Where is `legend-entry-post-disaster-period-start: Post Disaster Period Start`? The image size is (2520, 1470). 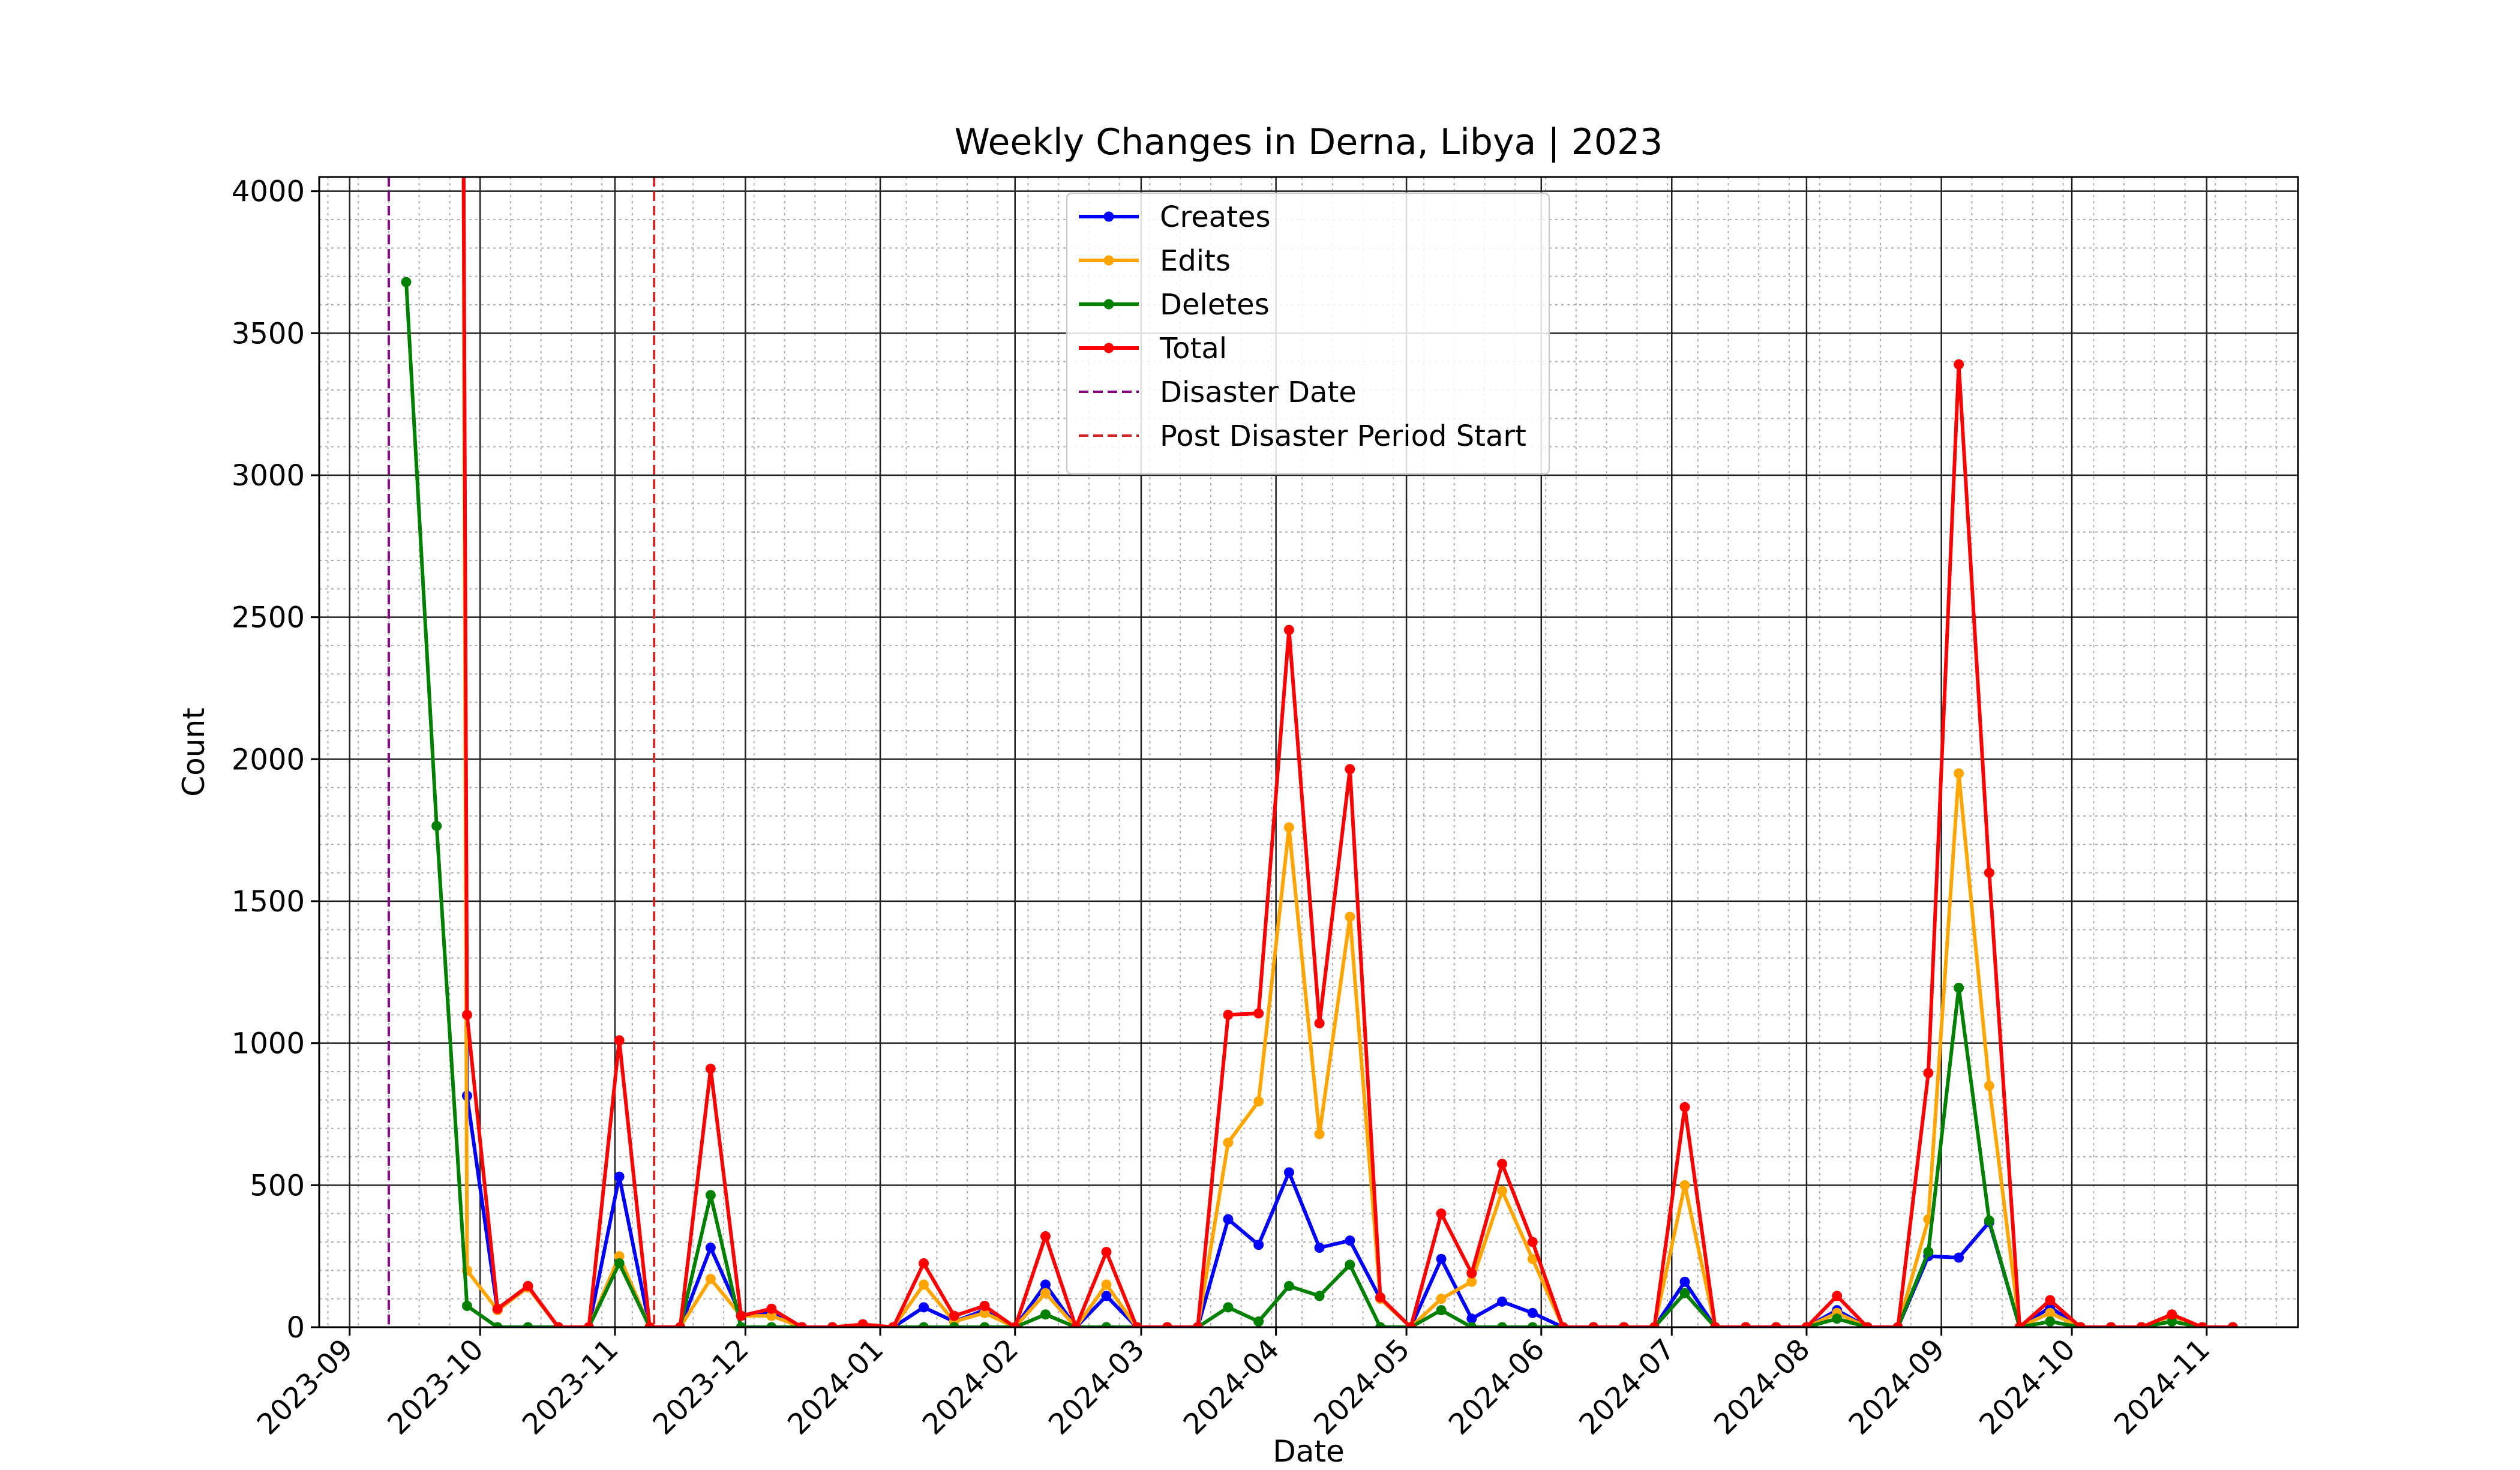 legend-entry-post-disaster-period-start: Post Disaster Period Start is located at coordinates (1302, 436).